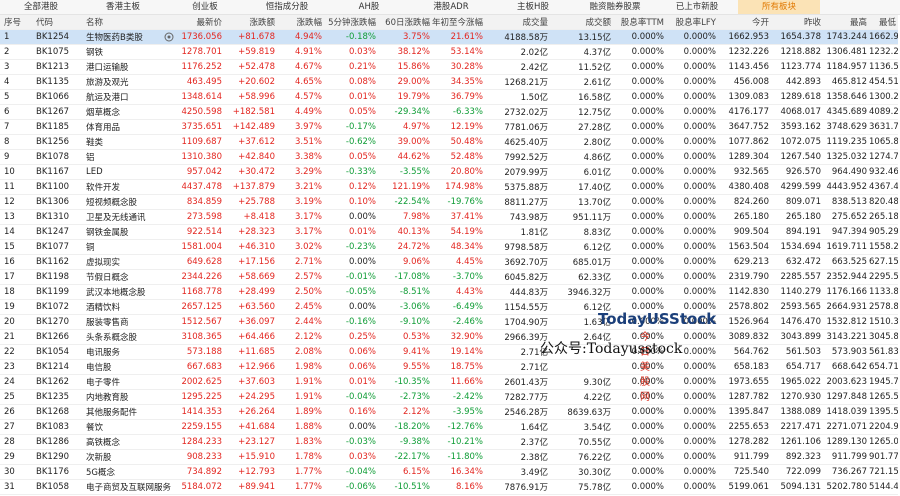  What do you see at coordinates (57, 22) in the screenshot?
I see `column-header: 代码` at bounding box center [57, 22].